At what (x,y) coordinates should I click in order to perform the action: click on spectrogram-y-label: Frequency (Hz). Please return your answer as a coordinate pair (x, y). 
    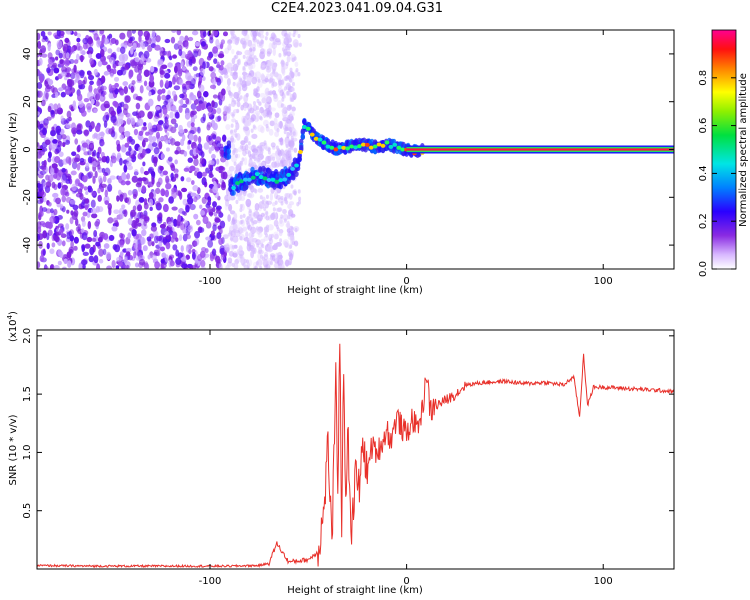
    Looking at the image, I should click on (13, 150).